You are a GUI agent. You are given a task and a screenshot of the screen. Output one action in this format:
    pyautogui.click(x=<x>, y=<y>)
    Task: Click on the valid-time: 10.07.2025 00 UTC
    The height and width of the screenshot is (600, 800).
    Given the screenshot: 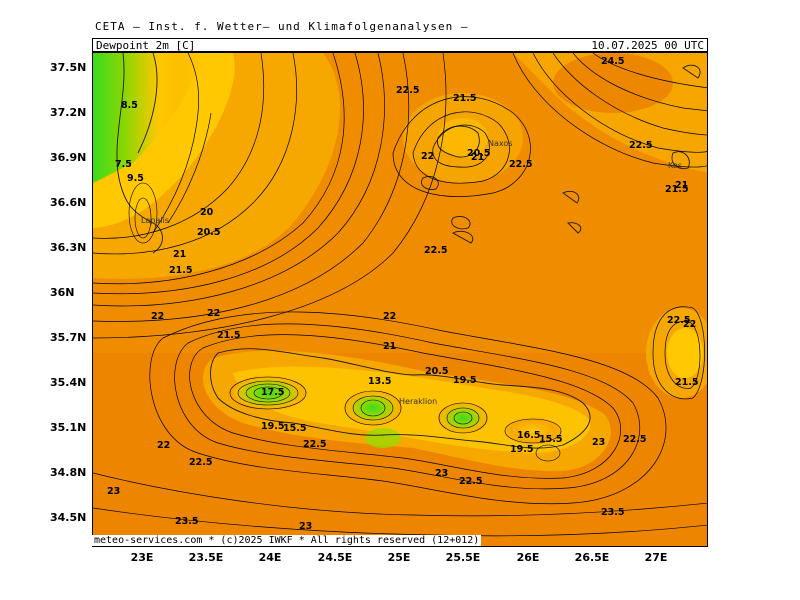 What is the action you would take?
    pyautogui.click(x=647, y=45)
    